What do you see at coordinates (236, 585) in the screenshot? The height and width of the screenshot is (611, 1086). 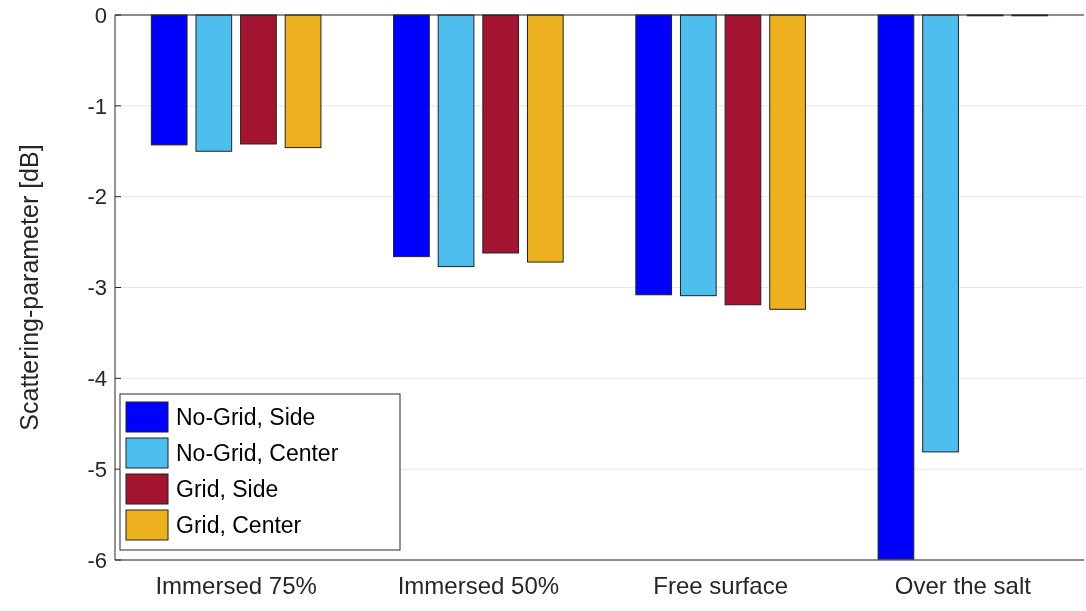 I see `x-tick-label: Immersed 75%` at bounding box center [236, 585].